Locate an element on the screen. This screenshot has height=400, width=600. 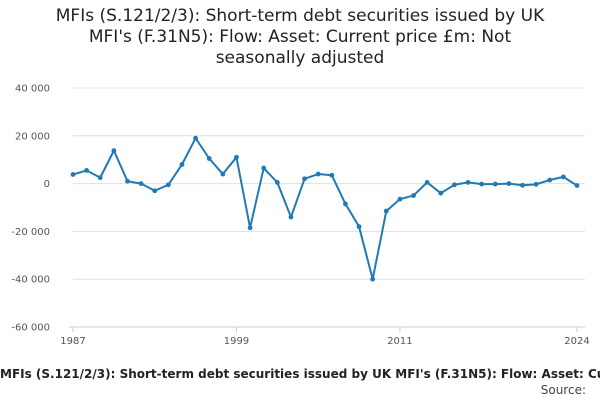
y-tick-label: -20 000 is located at coordinates (30, 232).